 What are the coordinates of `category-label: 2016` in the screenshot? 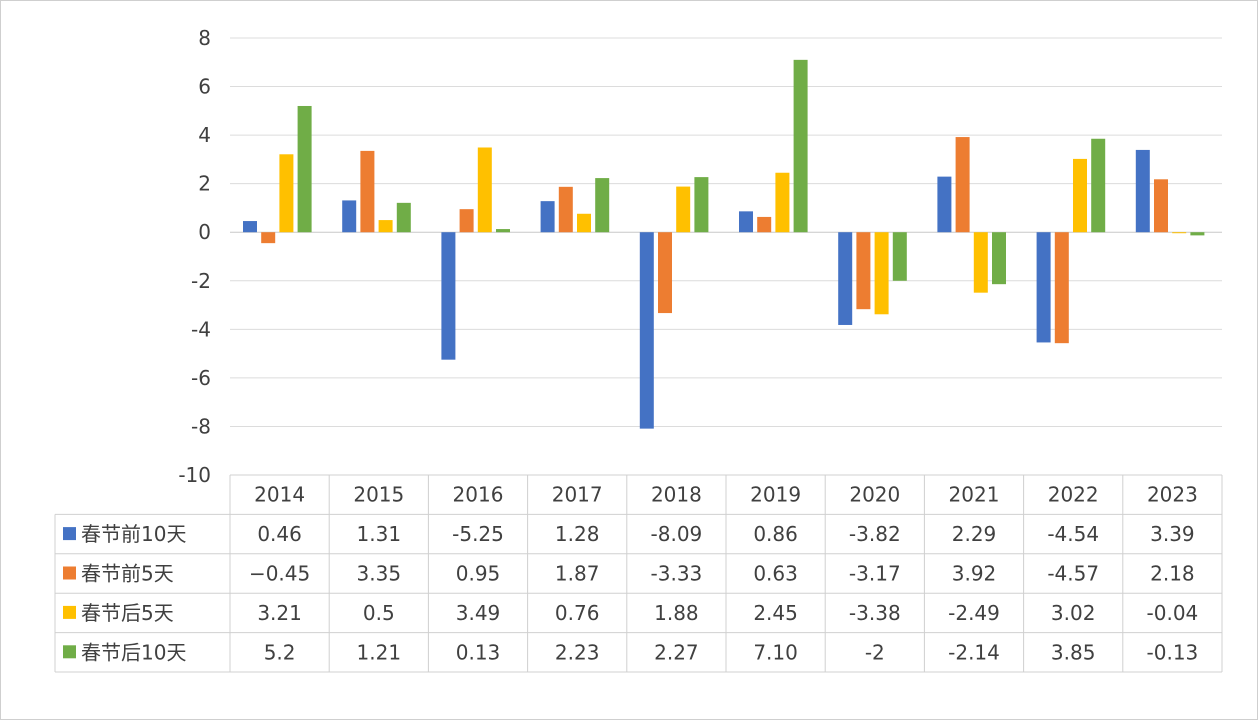 It's located at (478, 495).